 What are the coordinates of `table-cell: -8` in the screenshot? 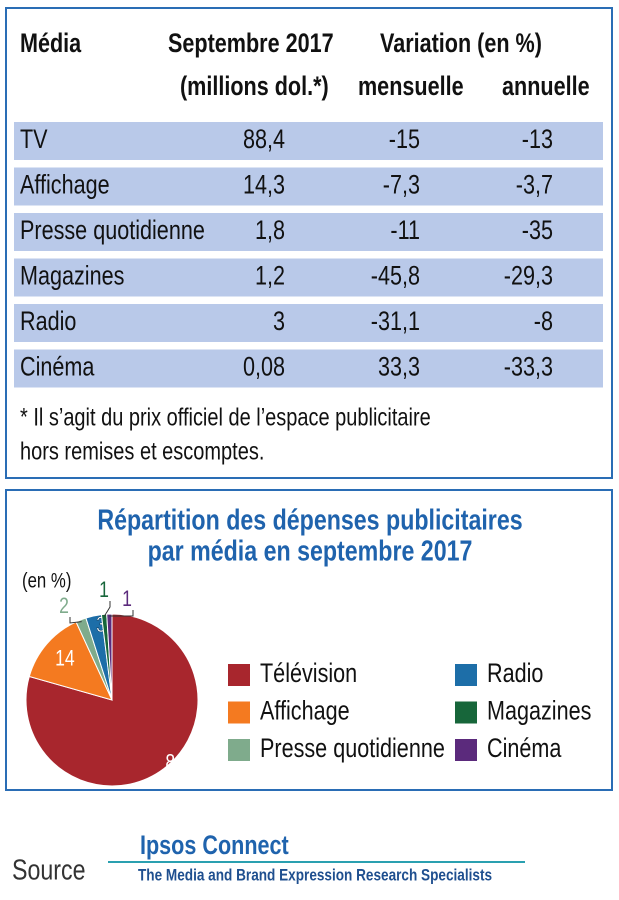 It's located at (543, 322).